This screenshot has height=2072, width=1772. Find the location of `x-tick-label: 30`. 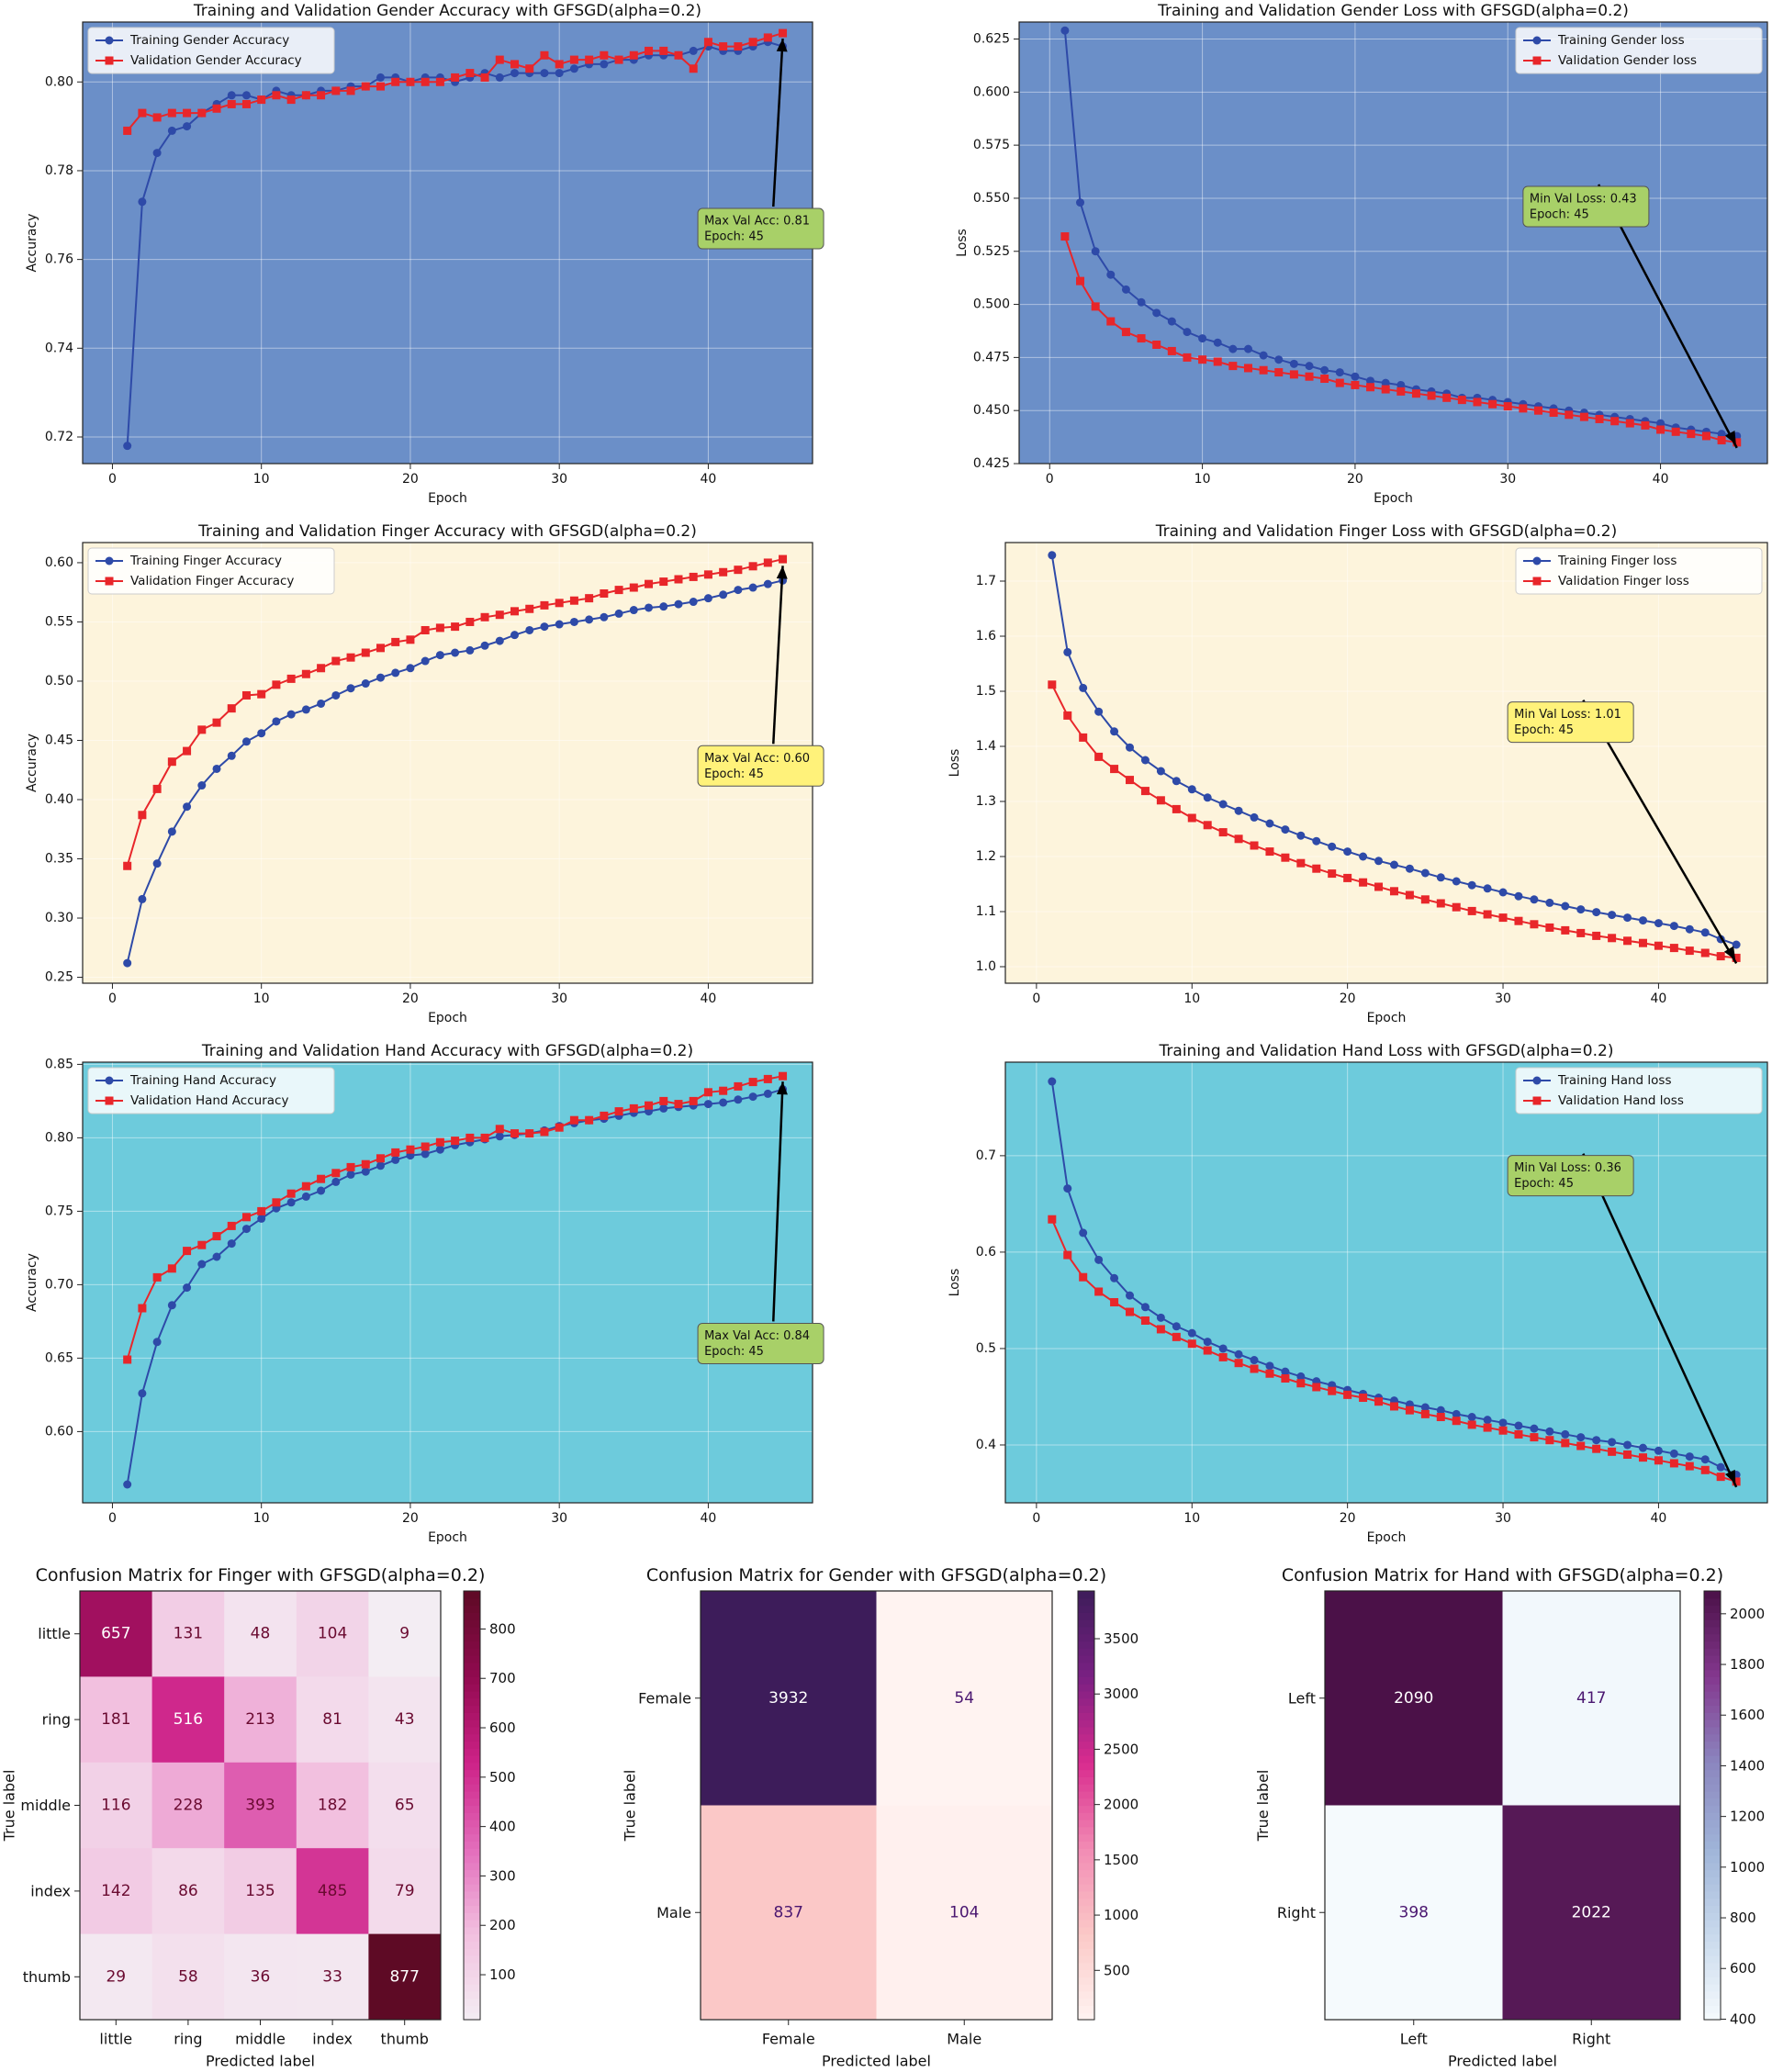

x-tick-label: 30 is located at coordinates (559, 998).